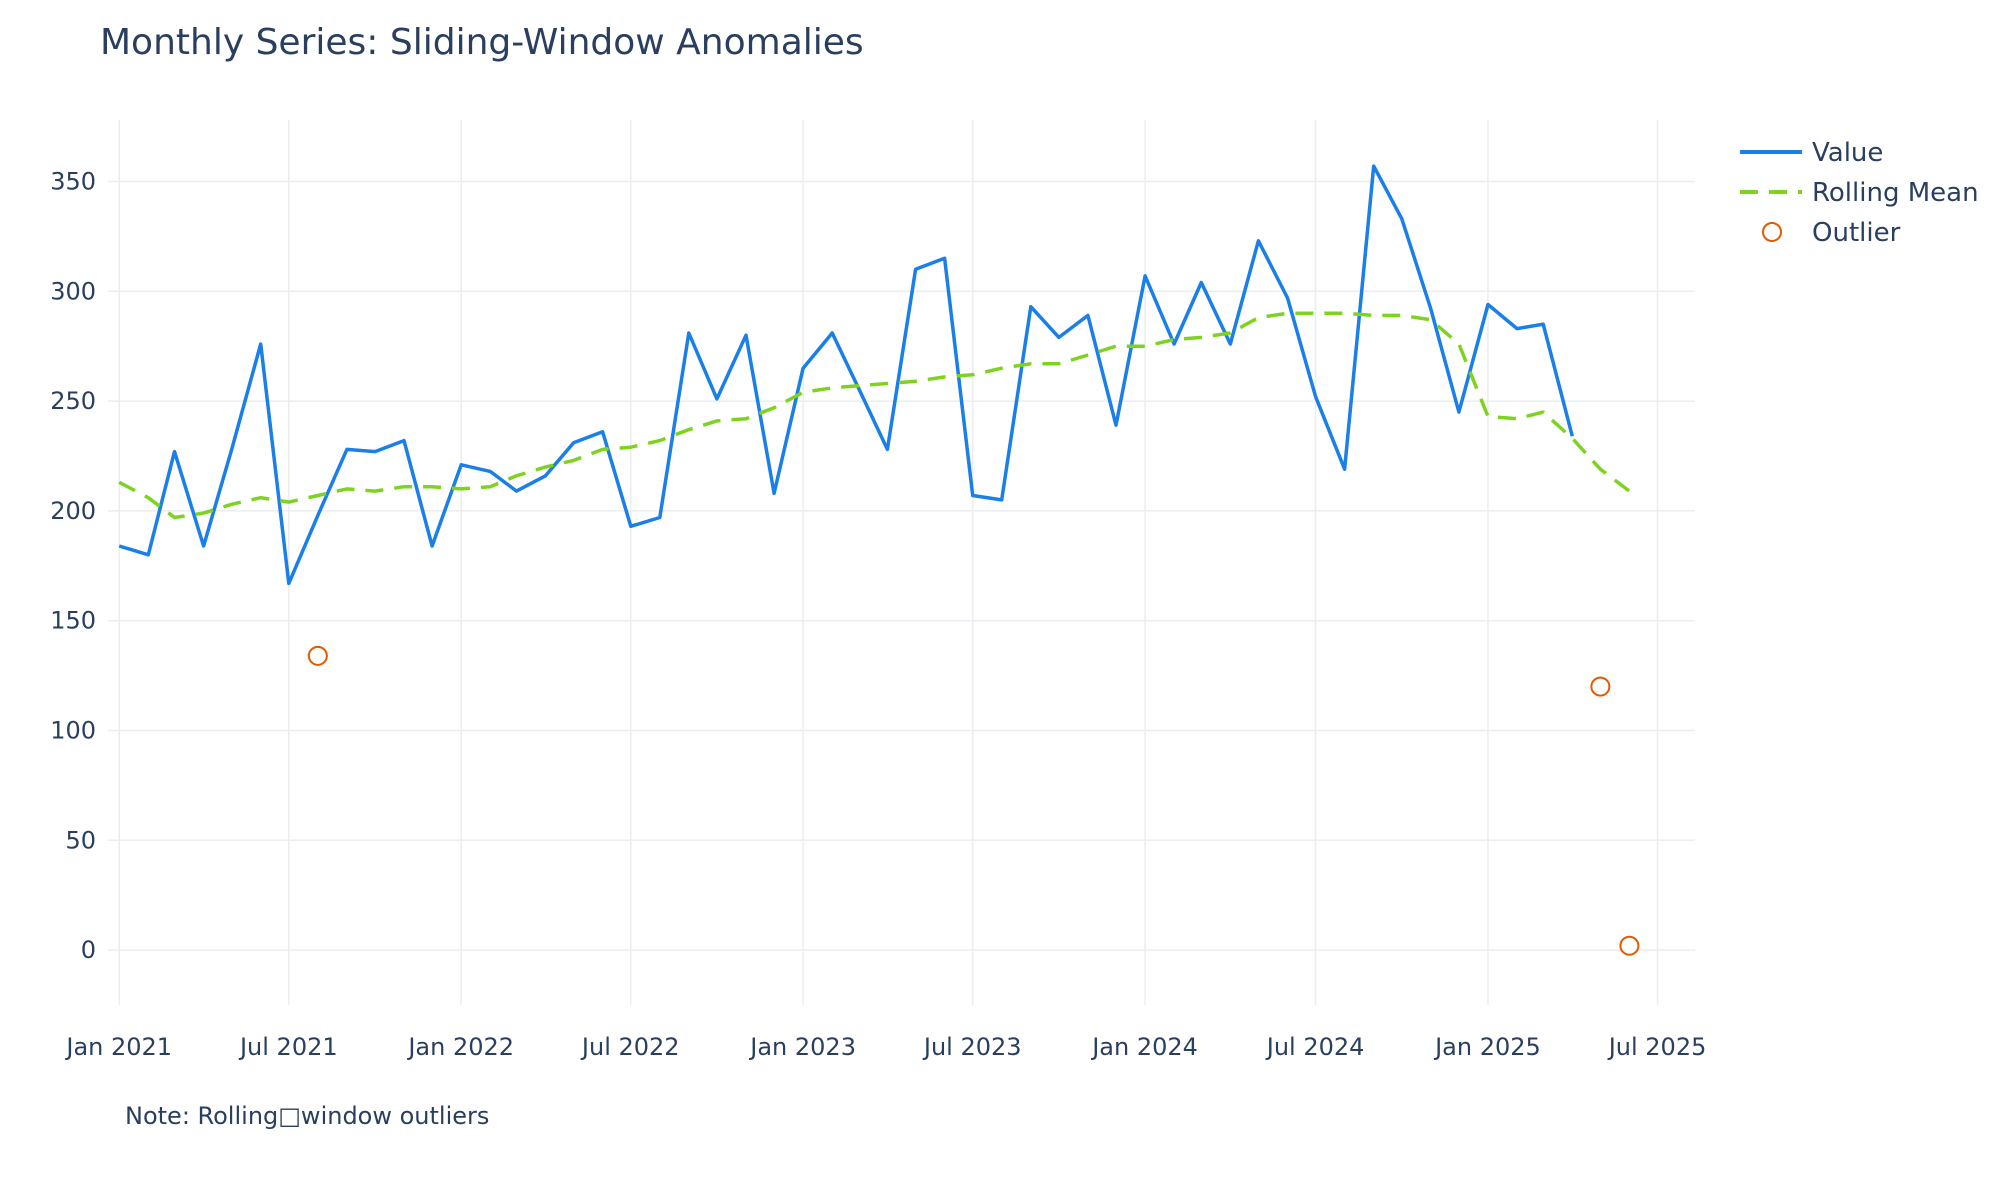 This screenshot has width=2000, height=1200. What do you see at coordinates (1847, 153) in the screenshot?
I see `legend-label-value: Value` at bounding box center [1847, 153].